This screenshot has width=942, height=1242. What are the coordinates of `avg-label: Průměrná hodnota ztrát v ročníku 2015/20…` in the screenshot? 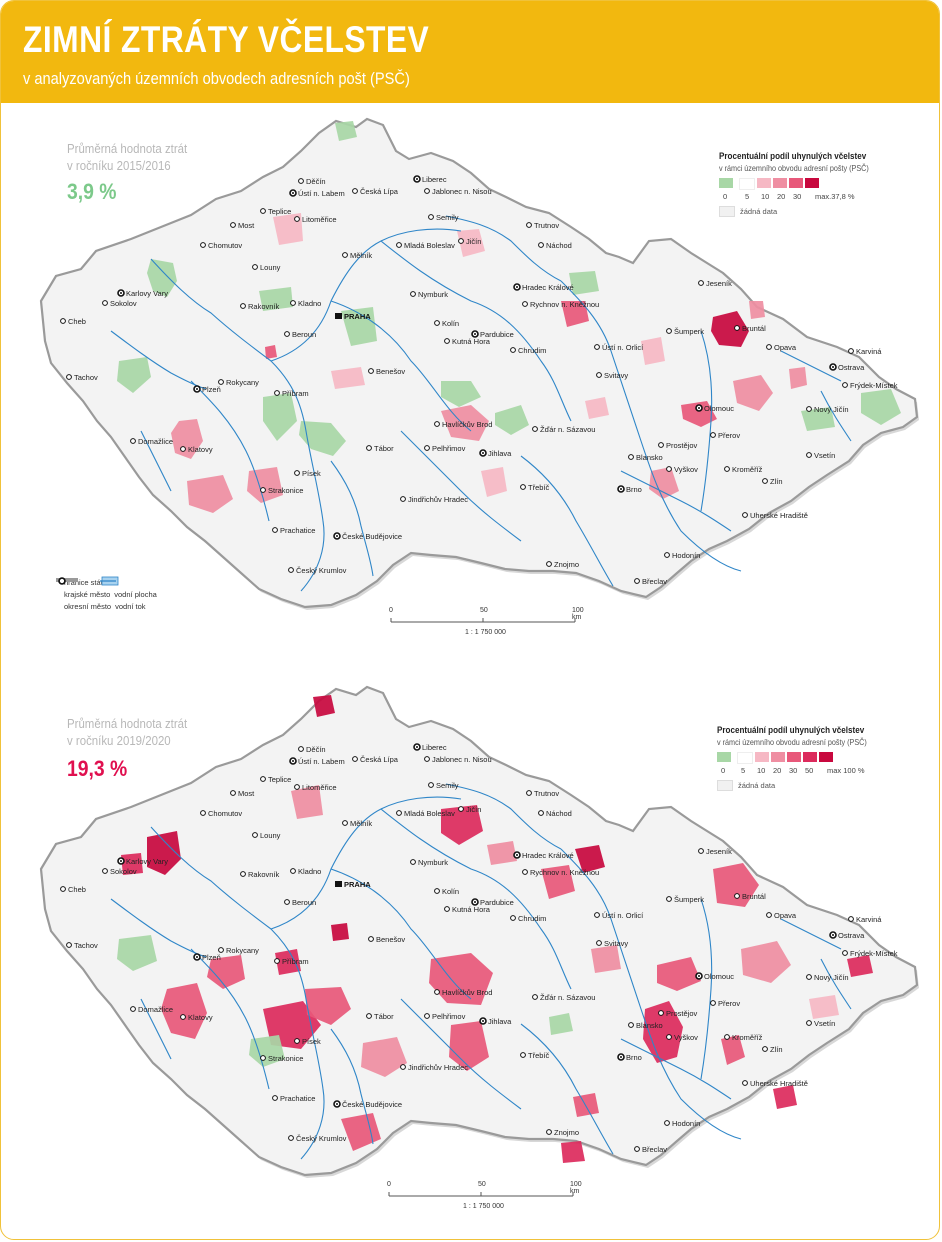 It's located at (127, 157).